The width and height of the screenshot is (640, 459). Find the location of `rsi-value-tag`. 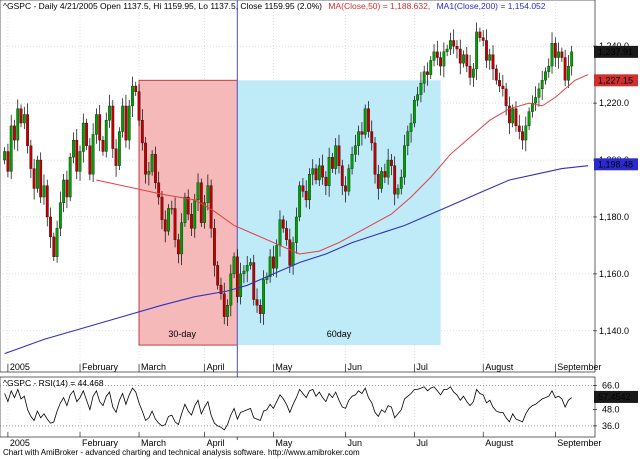

rsi-value-tag is located at coordinates (616, 396).